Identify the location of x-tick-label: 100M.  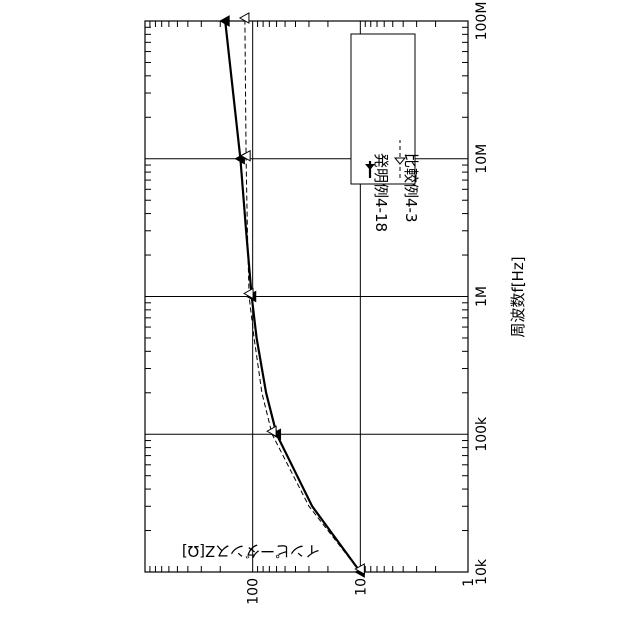
(482, 21).